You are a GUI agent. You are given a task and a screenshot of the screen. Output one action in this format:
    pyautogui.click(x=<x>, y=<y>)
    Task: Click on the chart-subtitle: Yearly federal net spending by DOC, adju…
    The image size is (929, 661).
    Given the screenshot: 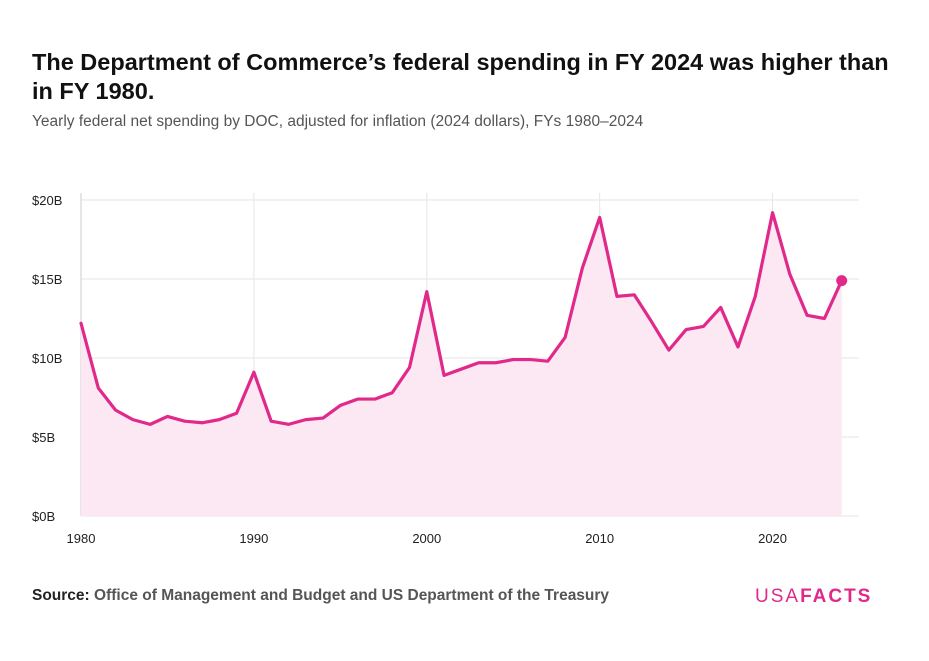 What is the action you would take?
    pyautogui.click(x=338, y=121)
    